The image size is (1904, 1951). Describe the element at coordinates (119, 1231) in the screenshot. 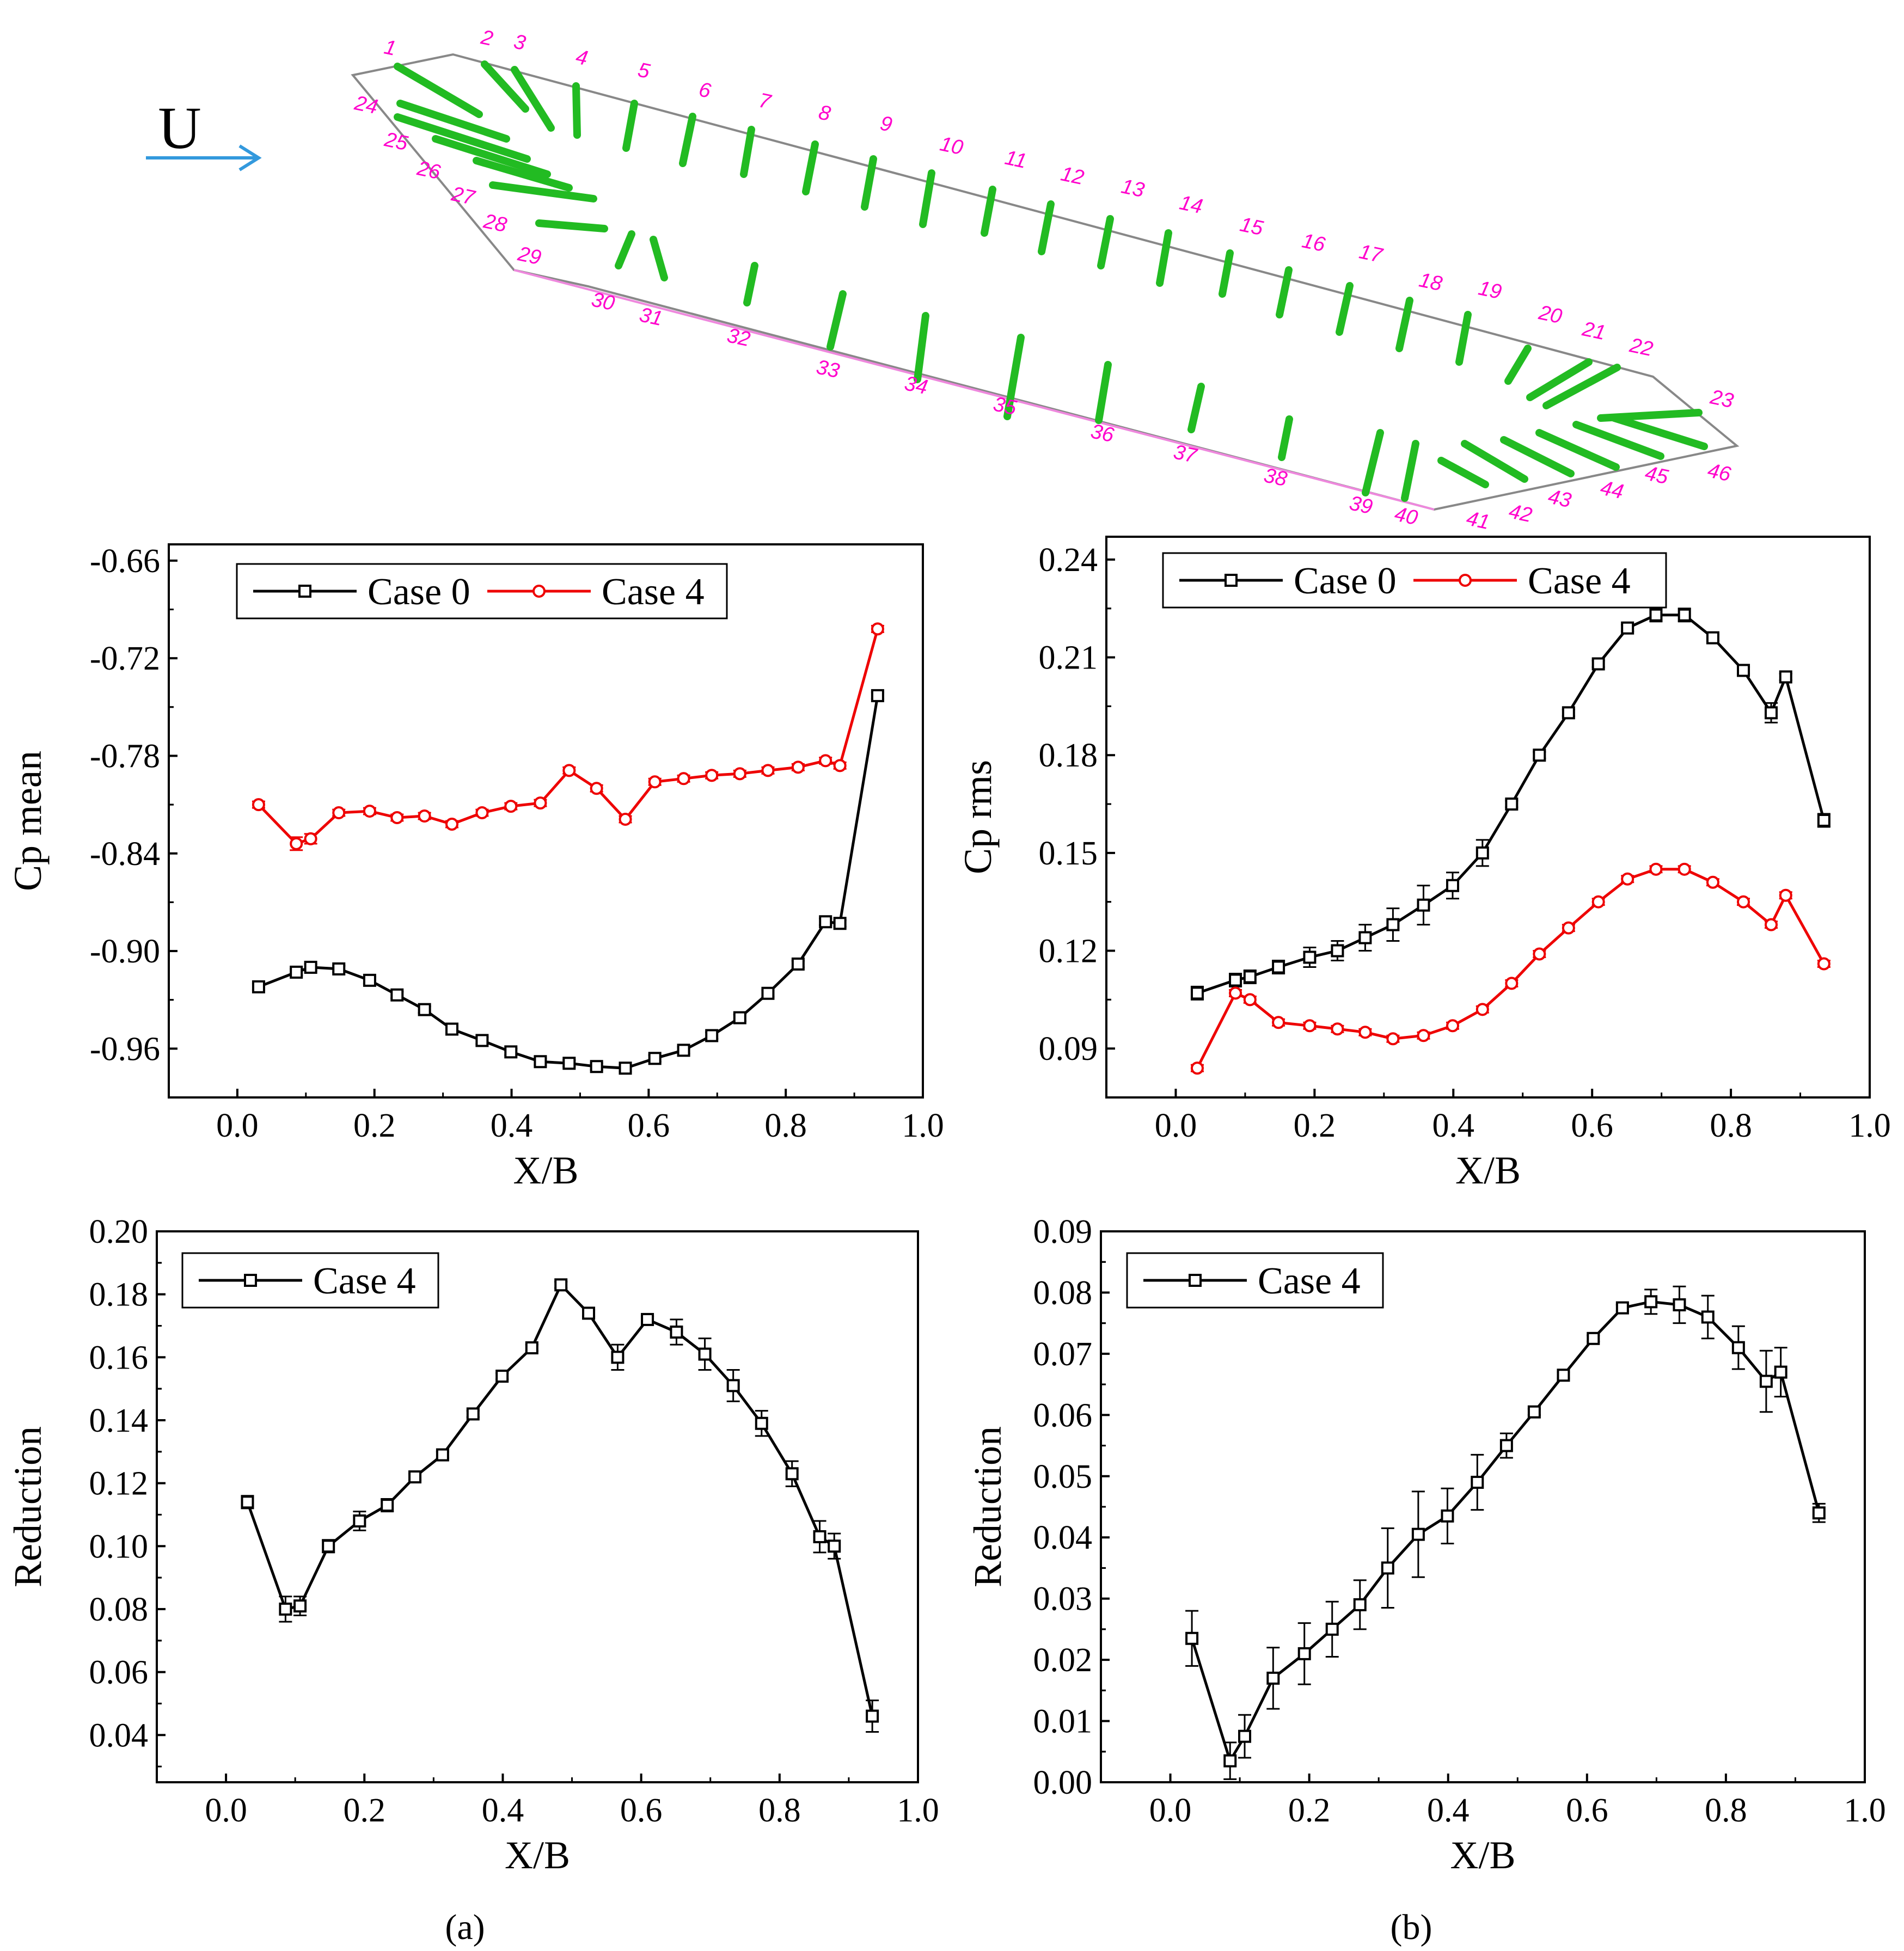

I see `y-tick-label: 0.20` at that location.